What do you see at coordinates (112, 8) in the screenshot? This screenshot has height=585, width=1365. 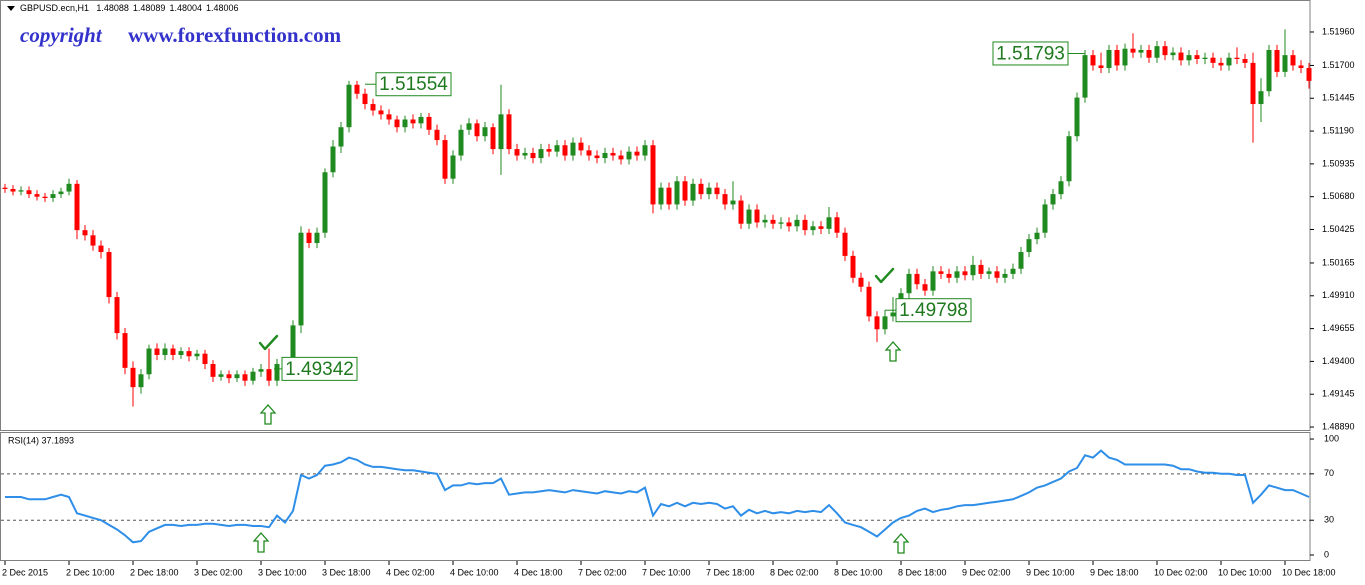 I see `header-open: 1.48088` at bounding box center [112, 8].